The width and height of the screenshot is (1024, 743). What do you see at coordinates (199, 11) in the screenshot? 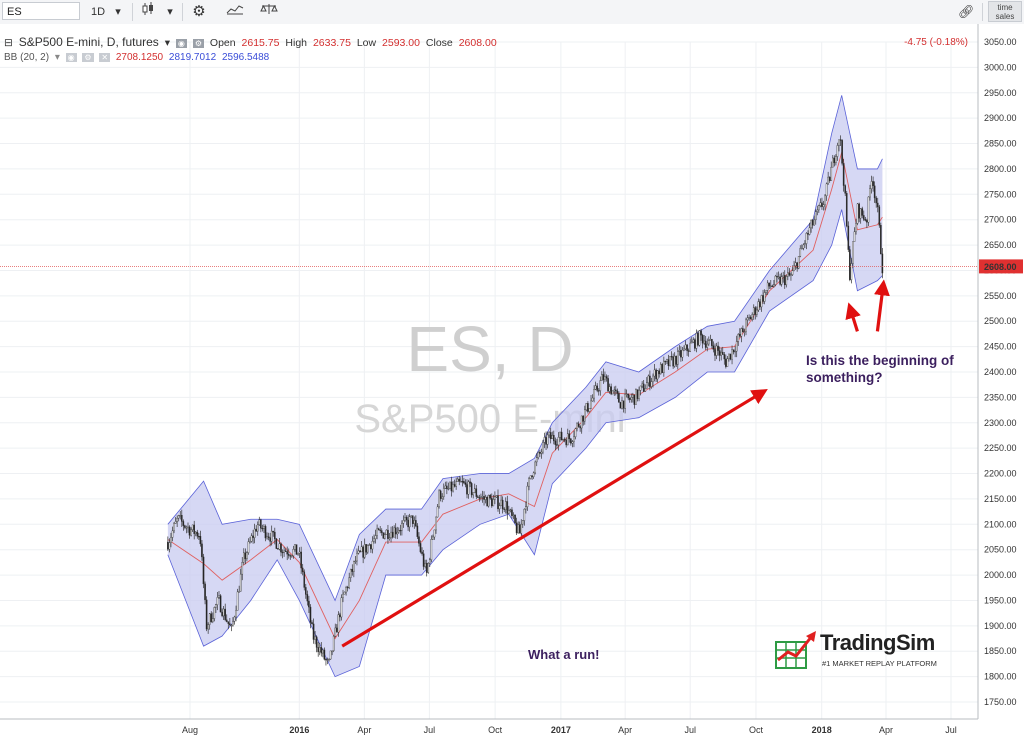
I see `gear-icon: ⚙` at bounding box center [199, 11].